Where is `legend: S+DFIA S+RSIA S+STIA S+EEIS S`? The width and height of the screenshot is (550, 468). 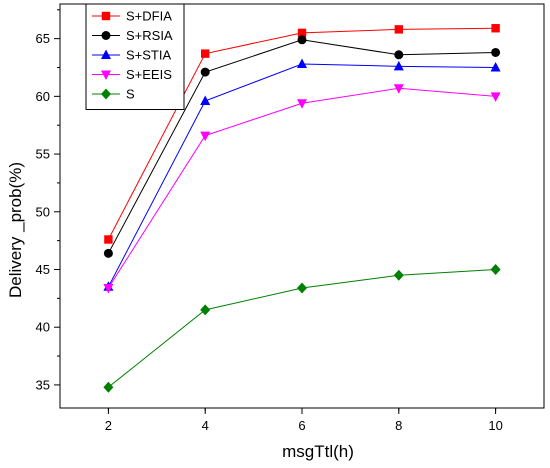
legend: S+DFIA S+RSIA S+STIA S+EEIS S is located at coordinates (135, 56).